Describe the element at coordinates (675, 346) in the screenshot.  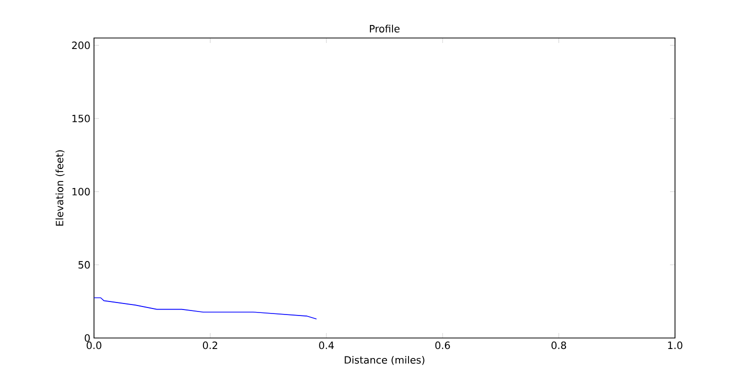
I see `x-tick-label: 1.0` at that location.